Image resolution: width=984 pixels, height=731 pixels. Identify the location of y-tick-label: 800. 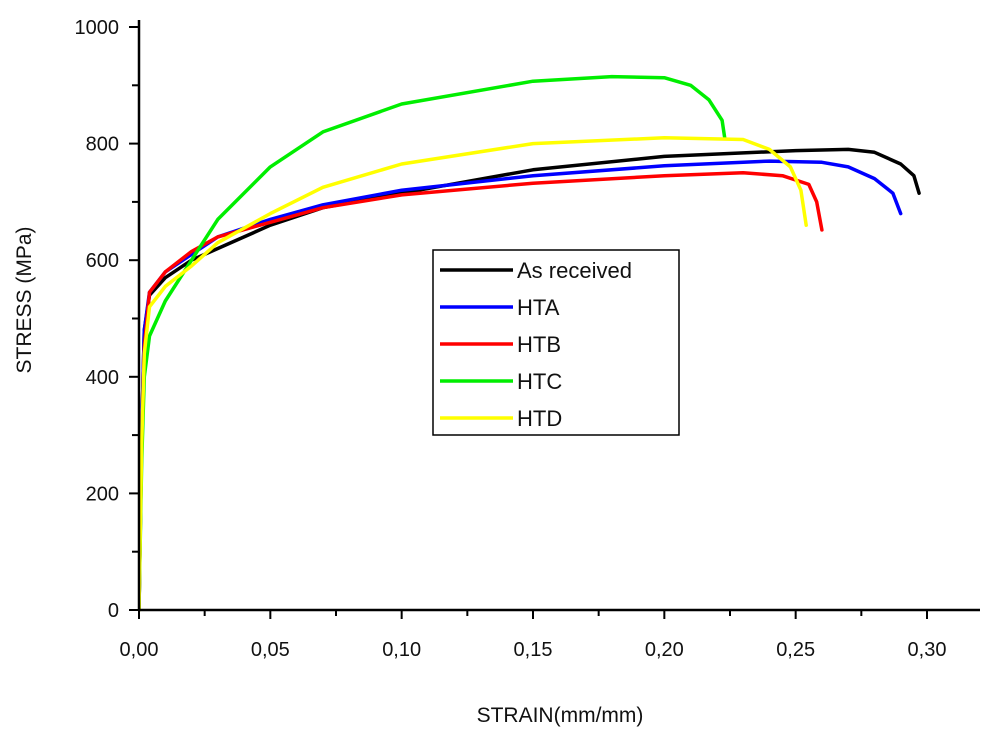
(102, 145).